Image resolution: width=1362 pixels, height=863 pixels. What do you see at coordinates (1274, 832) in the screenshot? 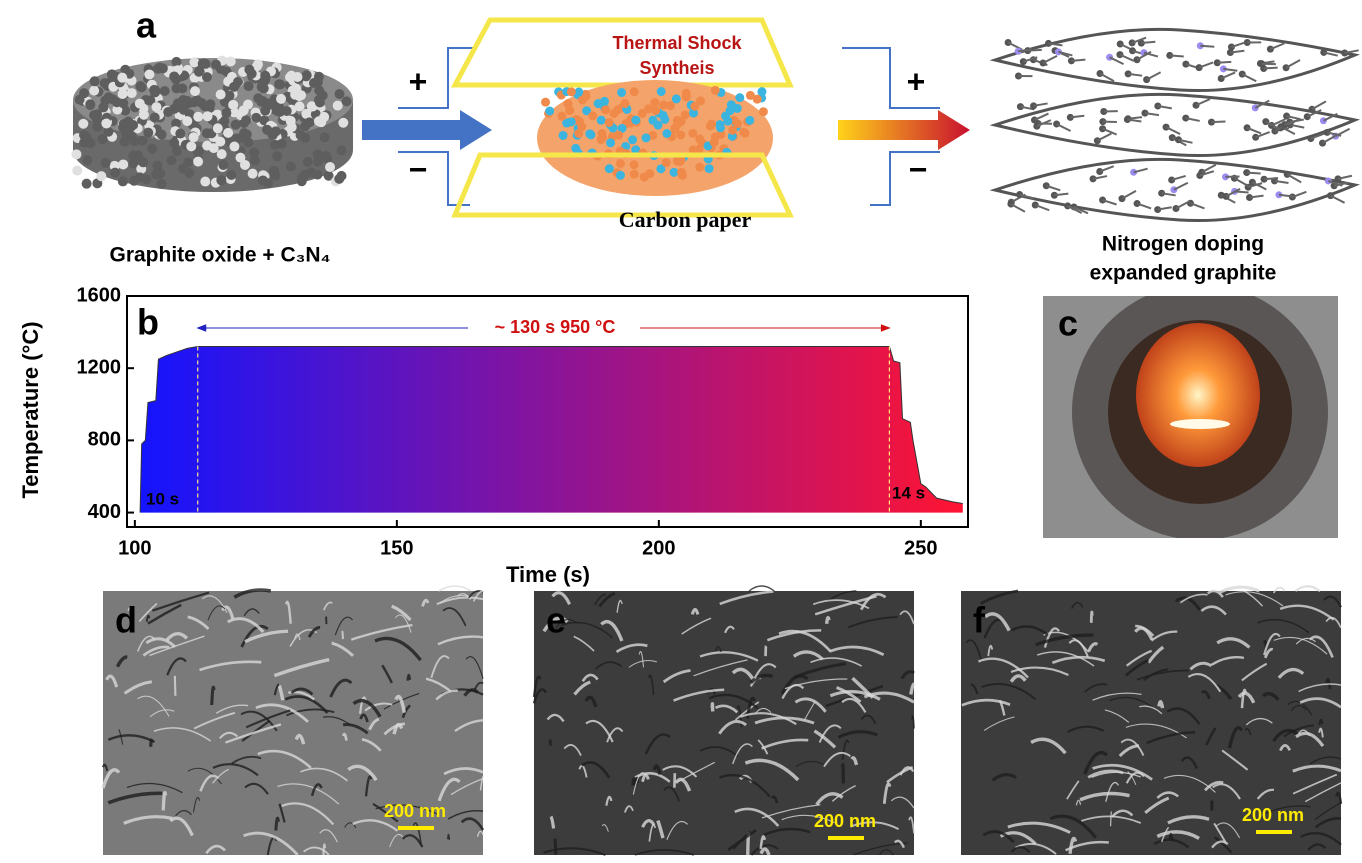
I see `scale-bar` at bounding box center [1274, 832].